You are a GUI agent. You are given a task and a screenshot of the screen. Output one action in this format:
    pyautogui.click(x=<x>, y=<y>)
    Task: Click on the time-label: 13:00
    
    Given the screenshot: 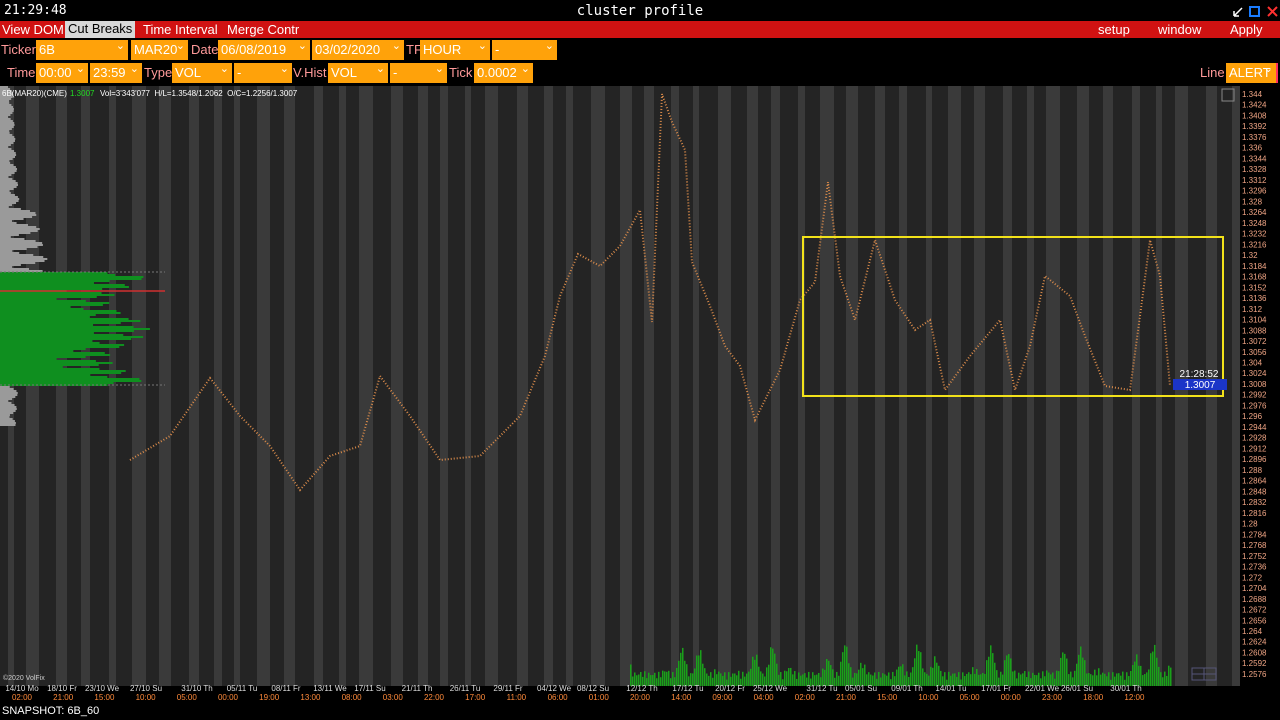 What is the action you would take?
    pyautogui.click(x=310, y=697)
    